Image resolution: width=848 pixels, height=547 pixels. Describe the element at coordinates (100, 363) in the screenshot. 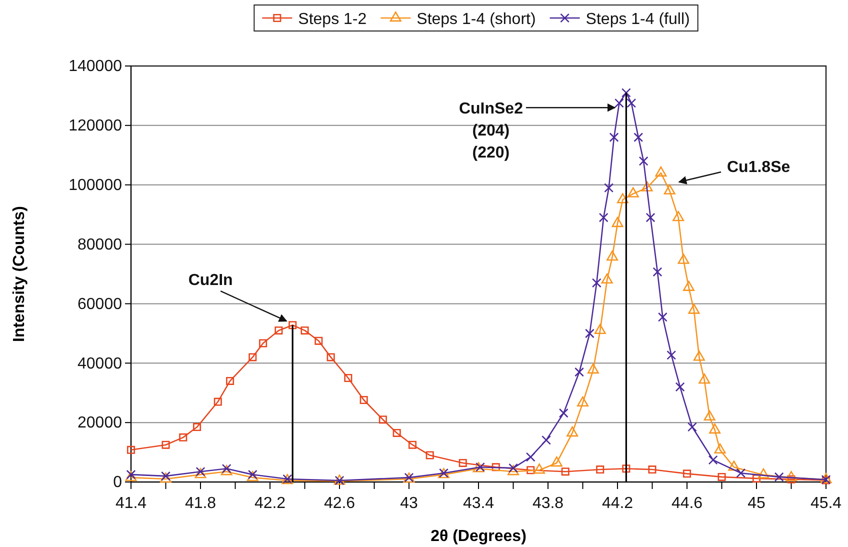

I see `y-tick-label: 40000` at that location.